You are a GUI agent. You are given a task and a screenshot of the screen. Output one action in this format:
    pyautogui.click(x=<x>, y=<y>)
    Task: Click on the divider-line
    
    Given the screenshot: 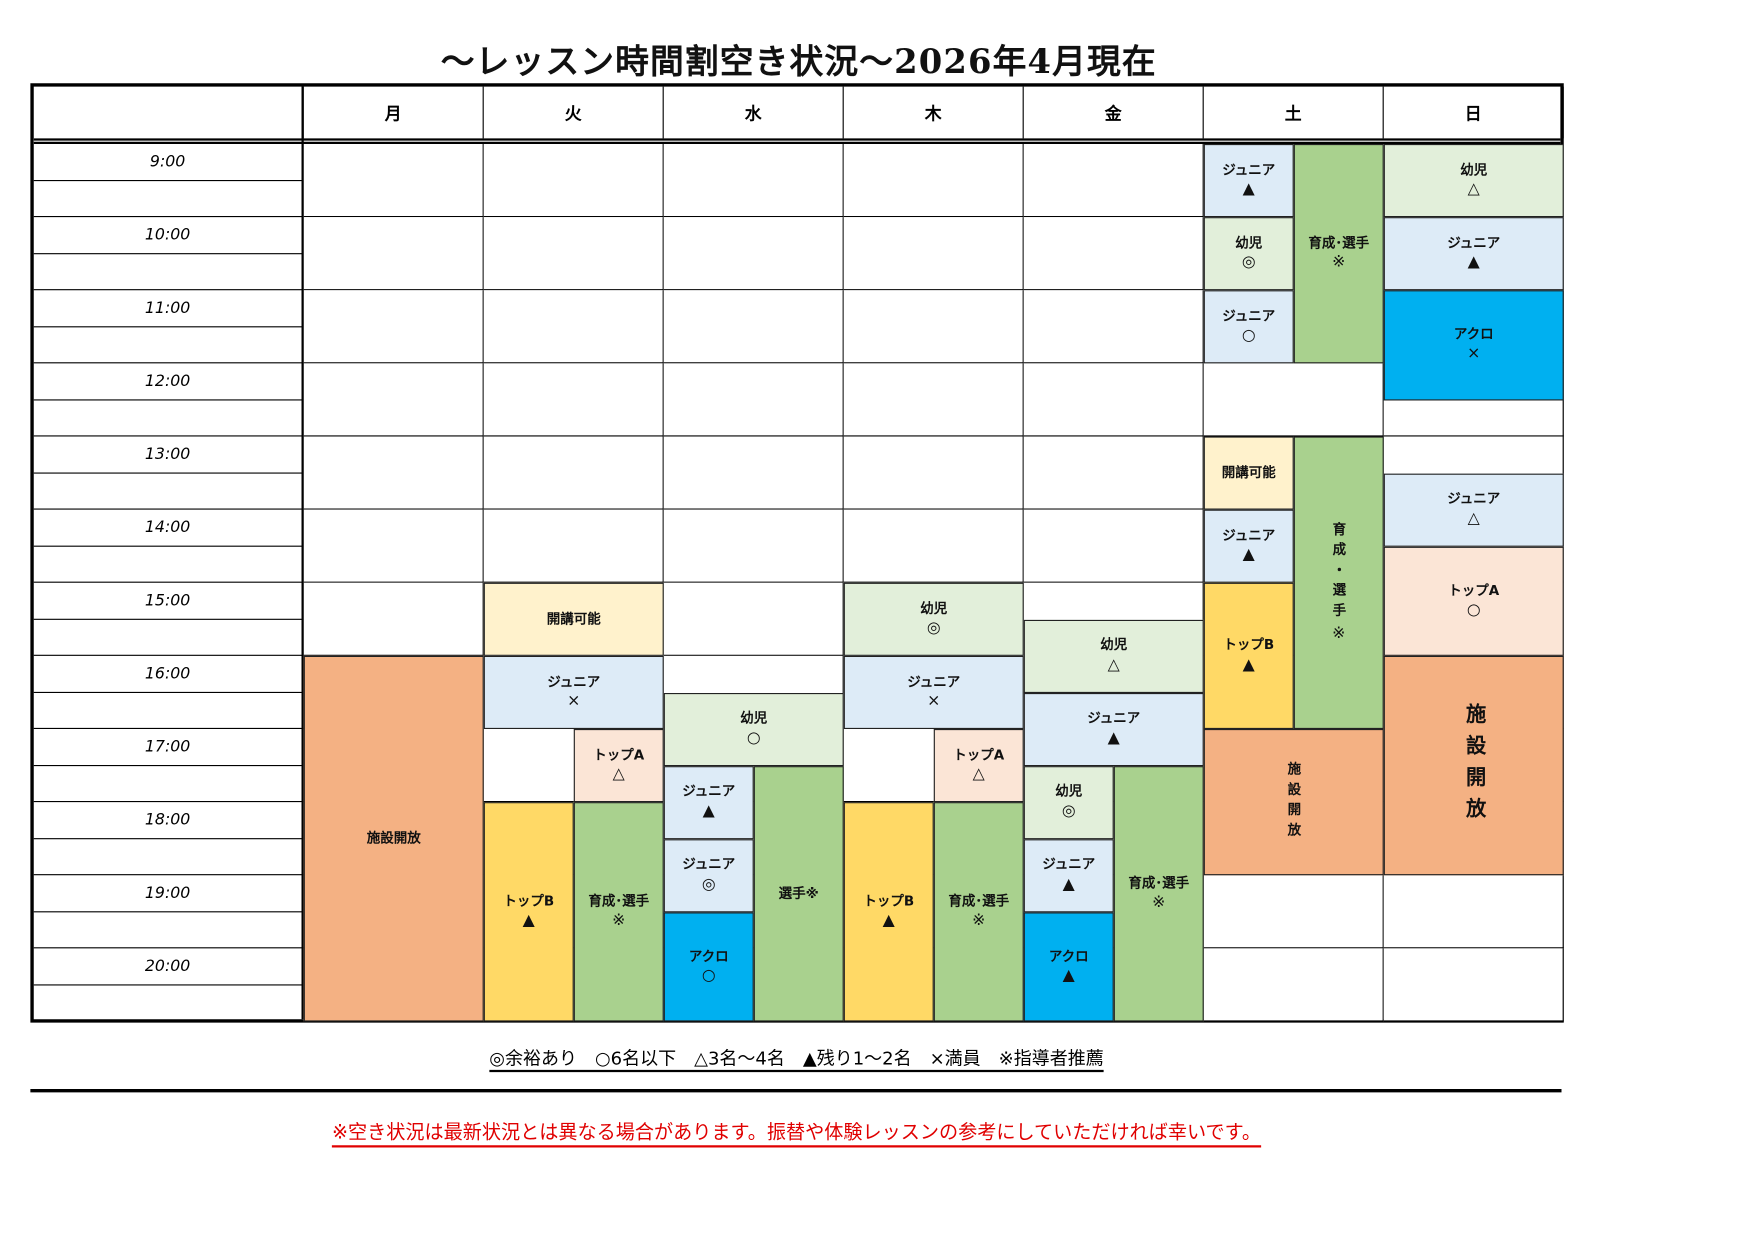 What is the action you would take?
    pyautogui.click(x=796, y=1091)
    